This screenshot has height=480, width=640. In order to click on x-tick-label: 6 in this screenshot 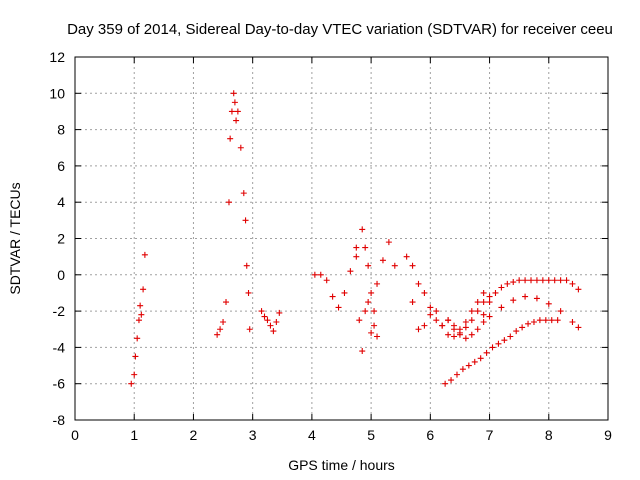, I will do `click(430, 435)`.